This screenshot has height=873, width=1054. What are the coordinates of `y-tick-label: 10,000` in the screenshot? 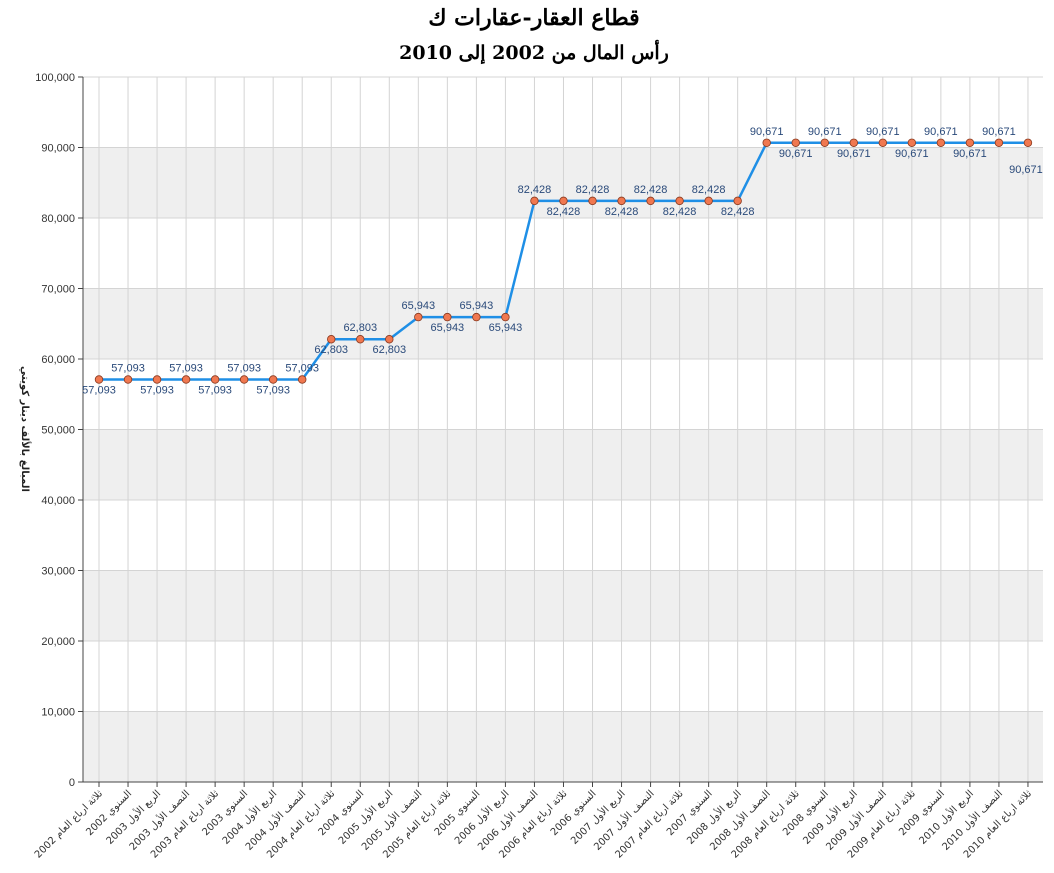 It's located at (58, 713).